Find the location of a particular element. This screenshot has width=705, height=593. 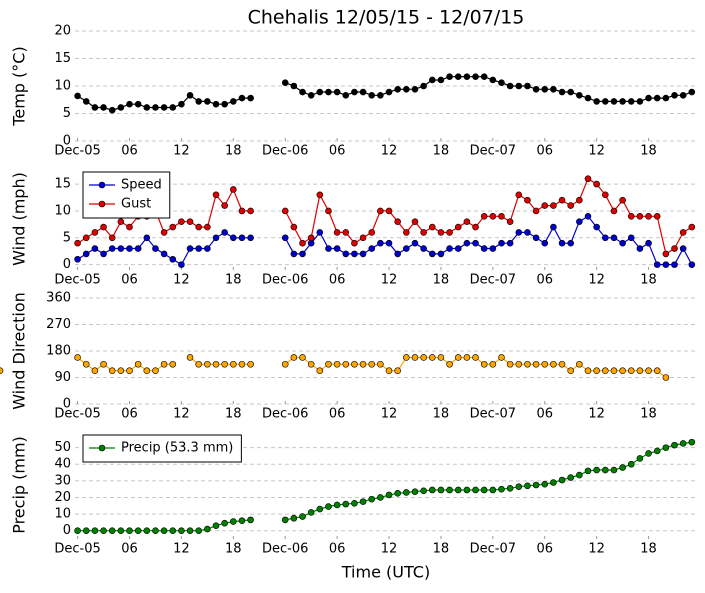

x-tick-label: Dec-07 is located at coordinates (493, 151).